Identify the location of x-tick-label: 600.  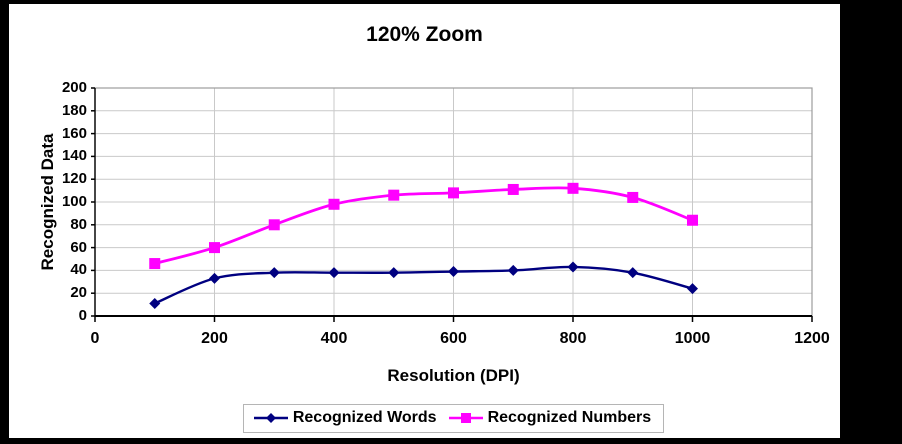
(453, 338).